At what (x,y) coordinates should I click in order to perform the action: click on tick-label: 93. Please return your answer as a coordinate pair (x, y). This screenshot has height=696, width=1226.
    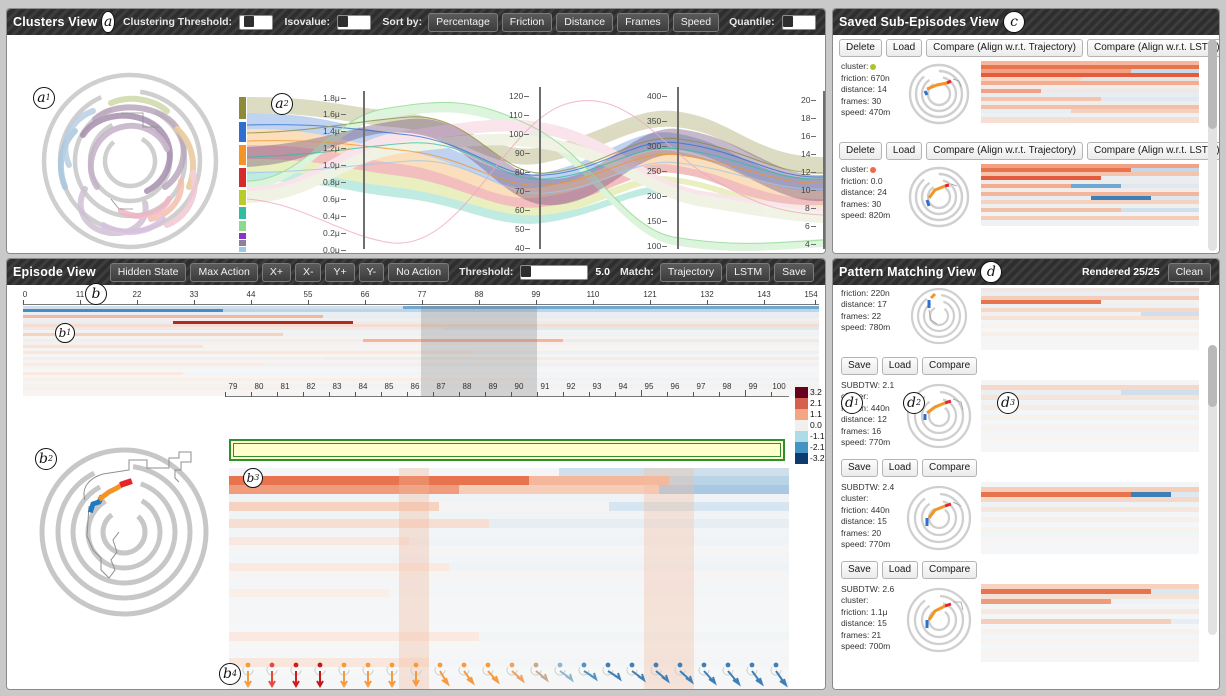
    Looking at the image, I should click on (597, 386).